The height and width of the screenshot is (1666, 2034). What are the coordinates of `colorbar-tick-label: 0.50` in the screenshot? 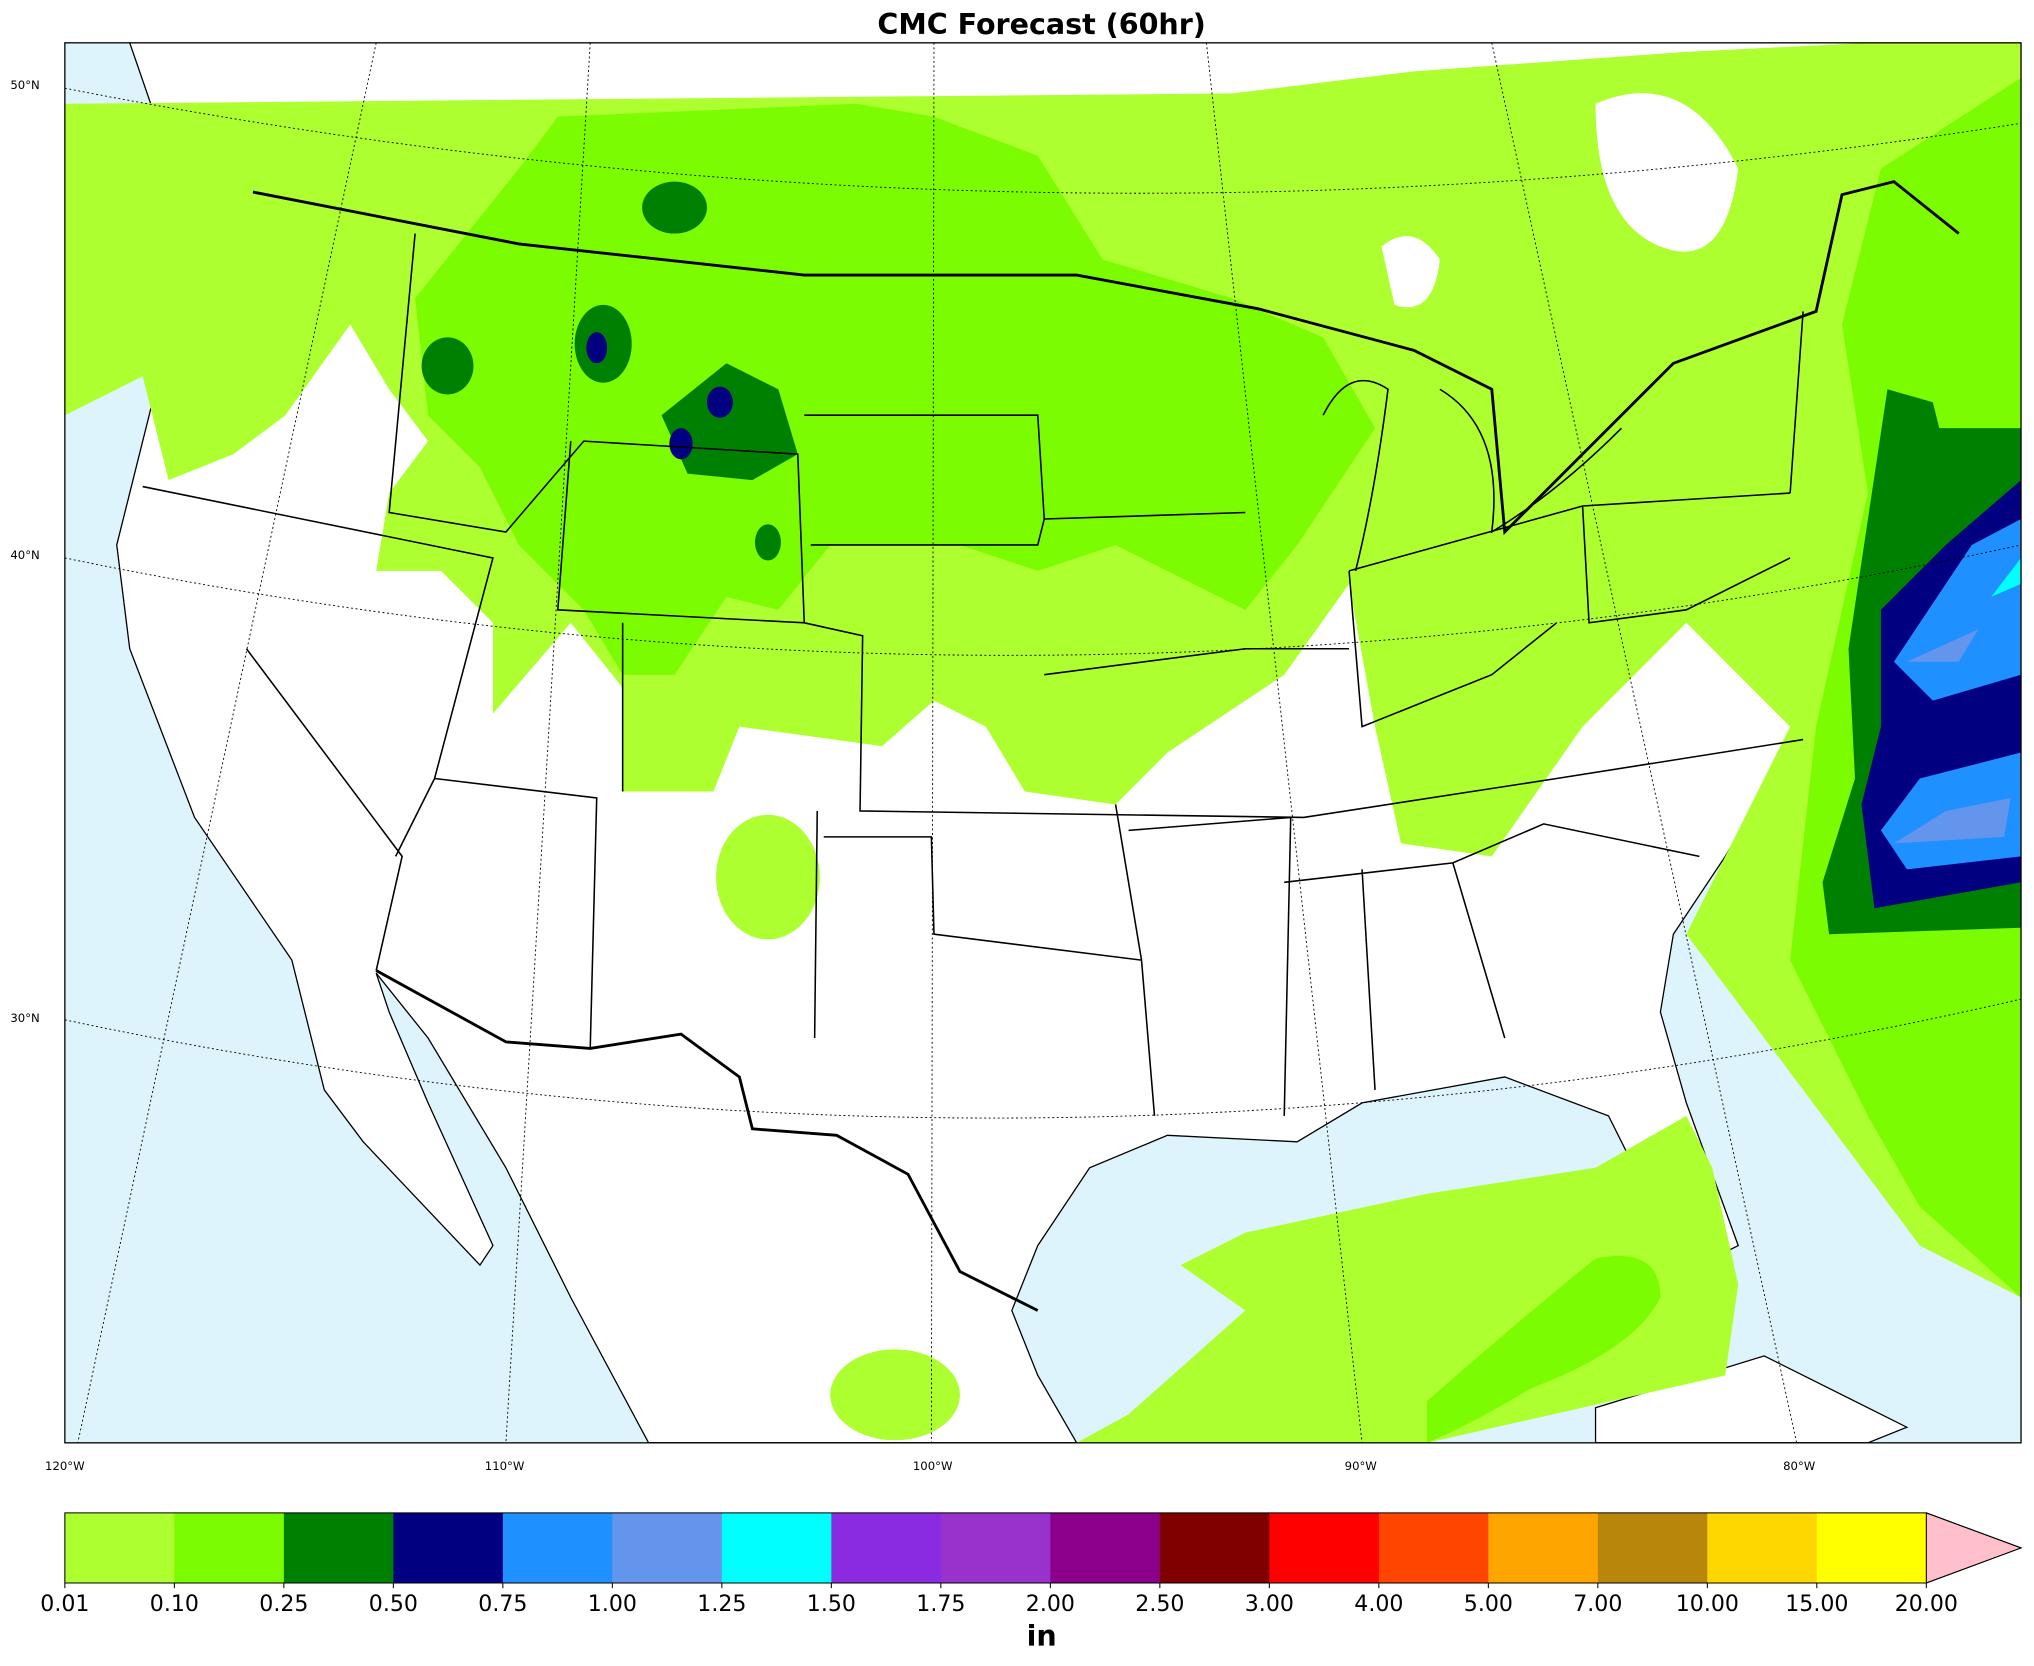 It's located at (393, 1604).